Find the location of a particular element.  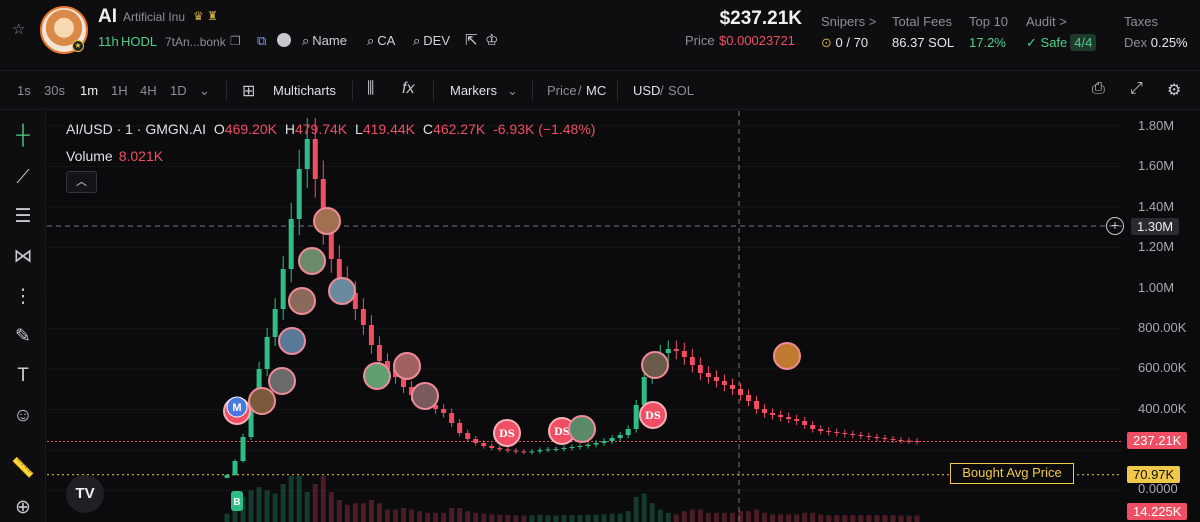

collapse-legend-button: ︿ is located at coordinates (81, 182).